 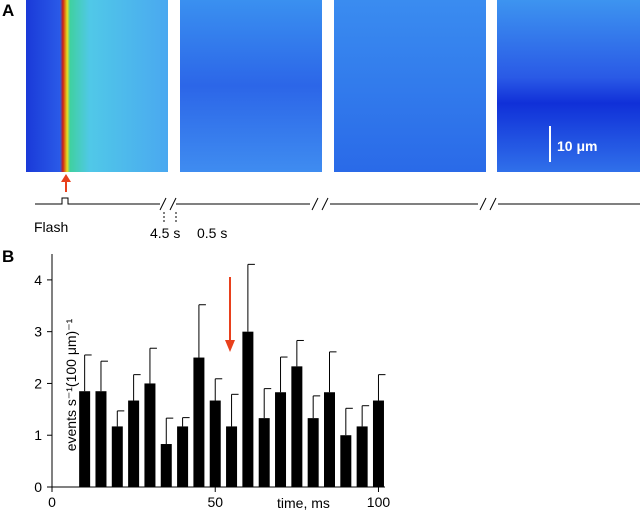 What do you see at coordinates (8, 256) in the screenshot?
I see `panel-label: B` at bounding box center [8, 256].